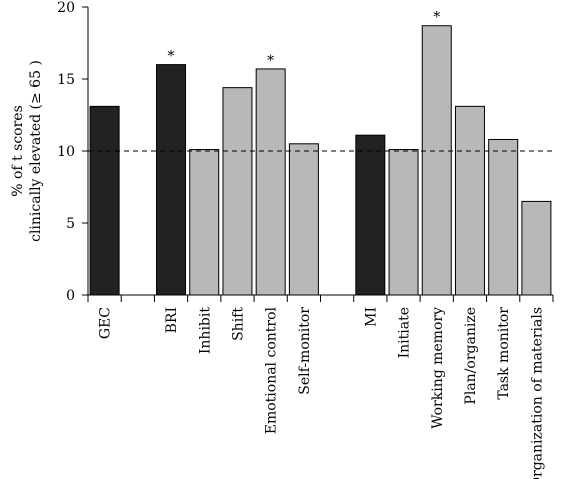 The image size is (570, 479). I want to click on x-tick-label: Initiate, so click(405, 332).